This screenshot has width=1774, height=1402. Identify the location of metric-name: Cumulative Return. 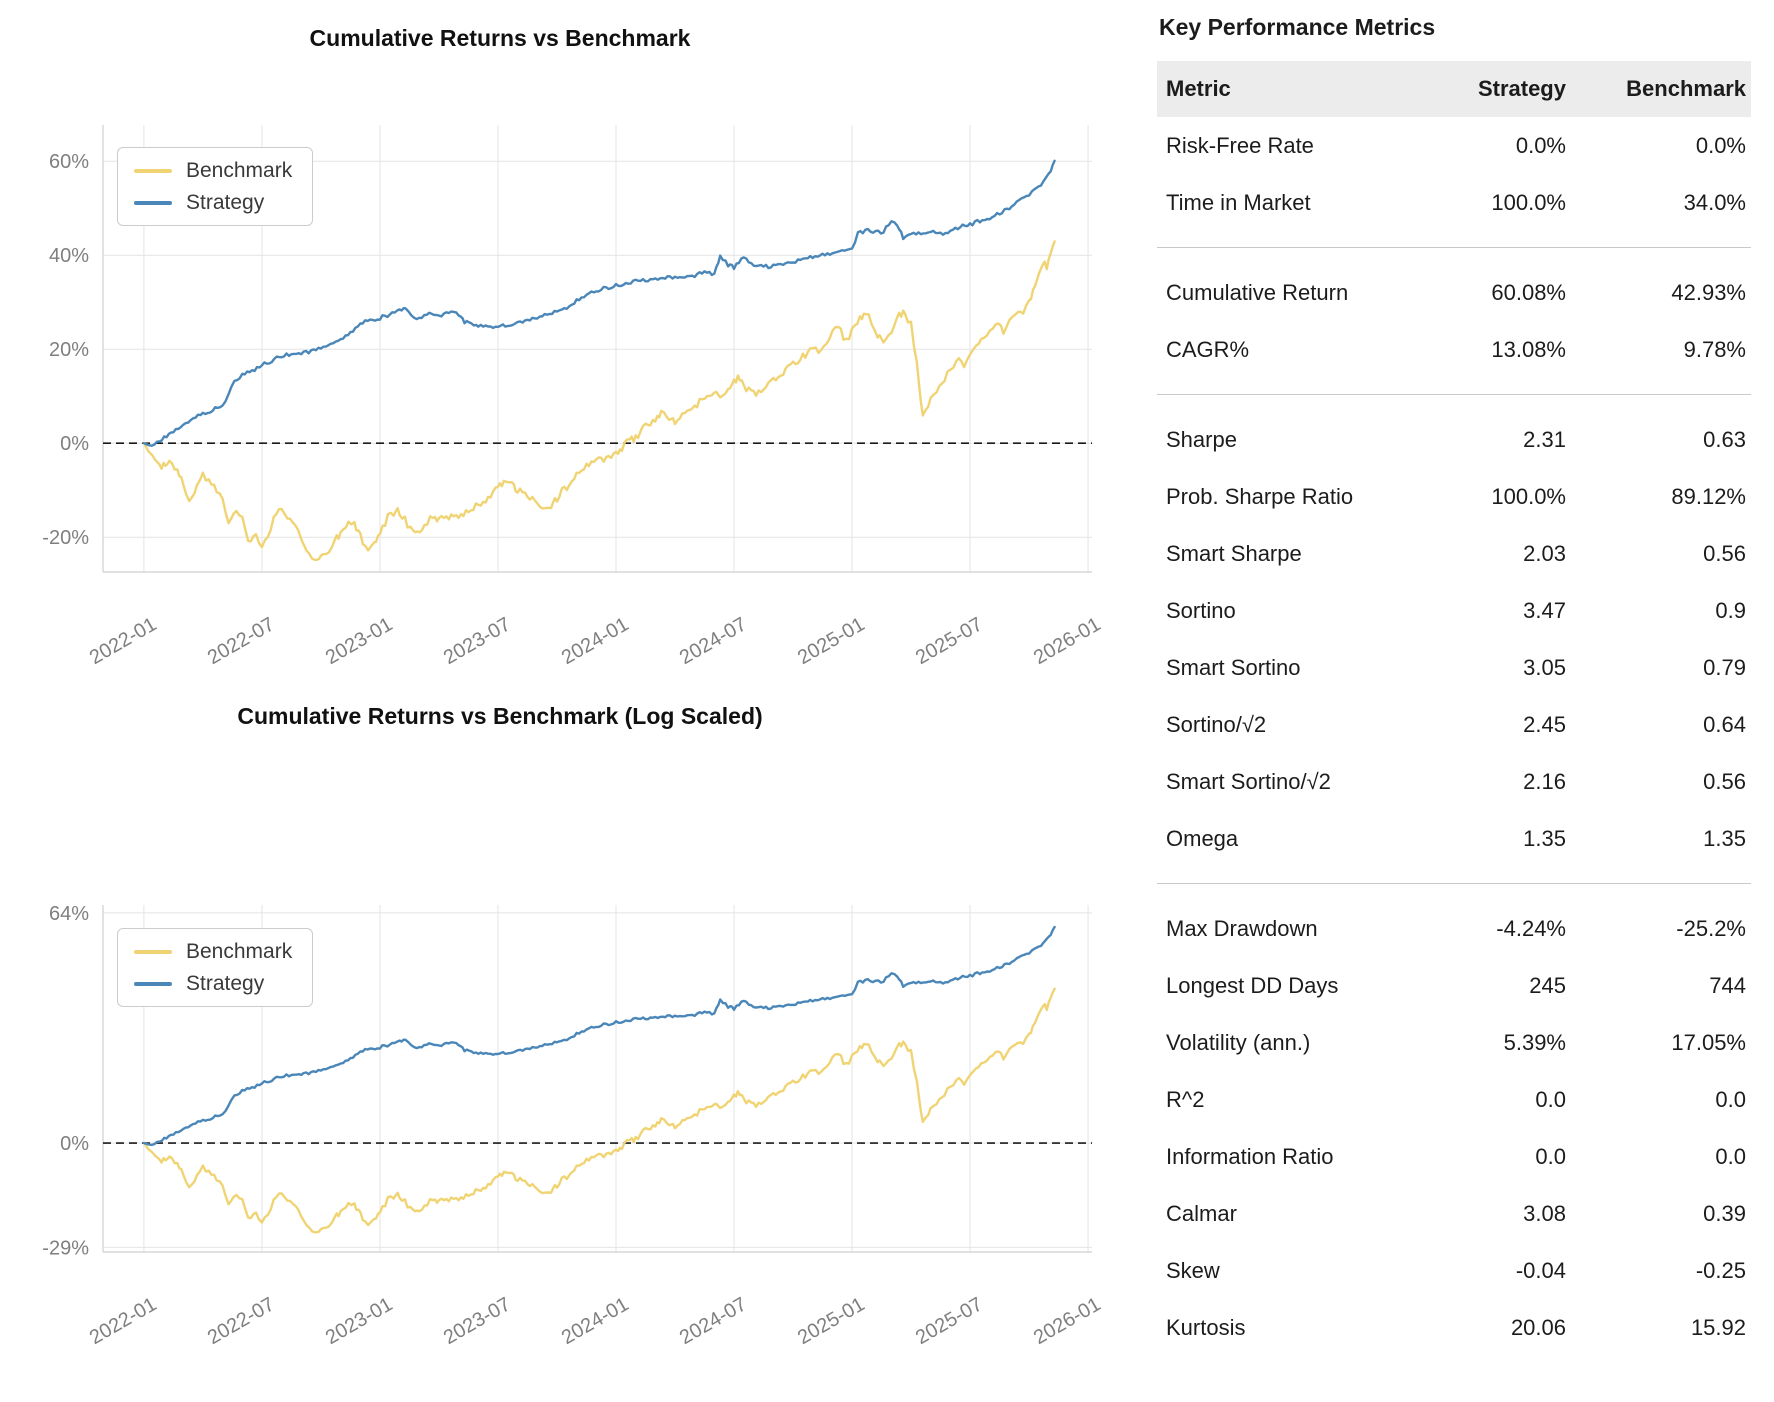
(1257, 292).